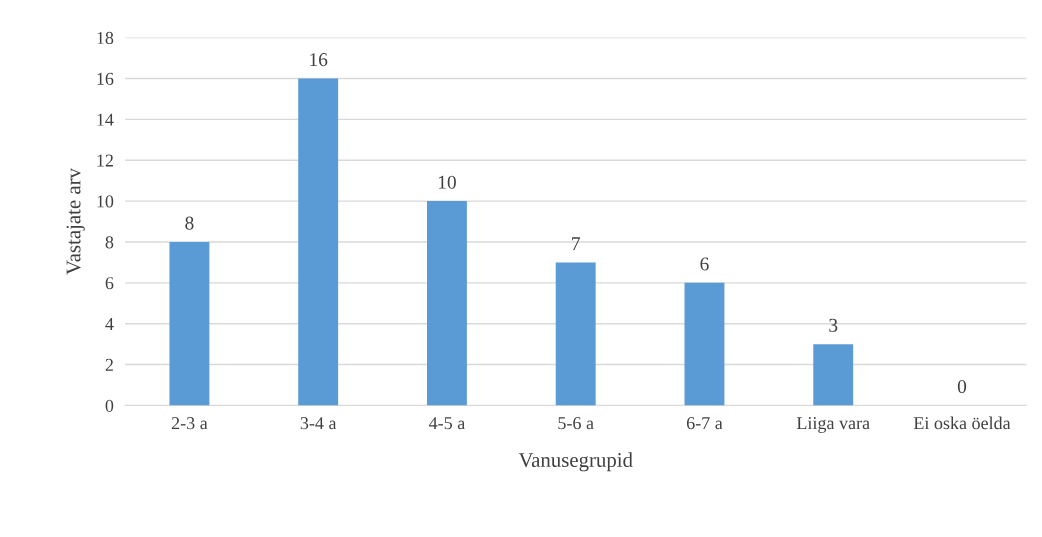 This screenshot has width=1042, height=537. Describe the element at coordinates (962, 387) in the screenshot. I see `data-label: 0` at that location.